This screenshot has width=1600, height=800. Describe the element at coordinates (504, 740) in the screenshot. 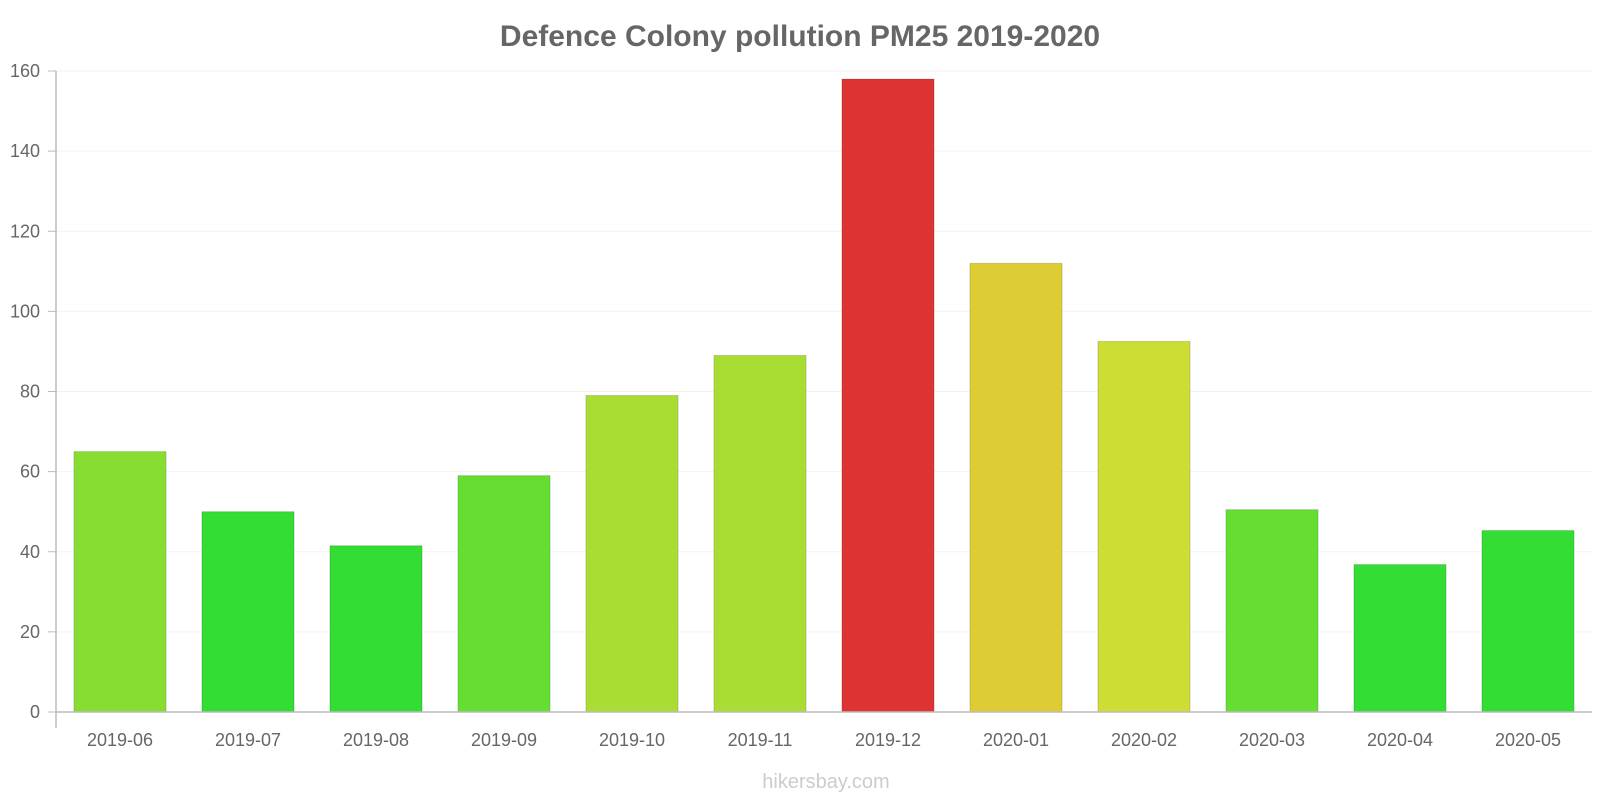

I see `x-tick-label: 2019-09` at that location.